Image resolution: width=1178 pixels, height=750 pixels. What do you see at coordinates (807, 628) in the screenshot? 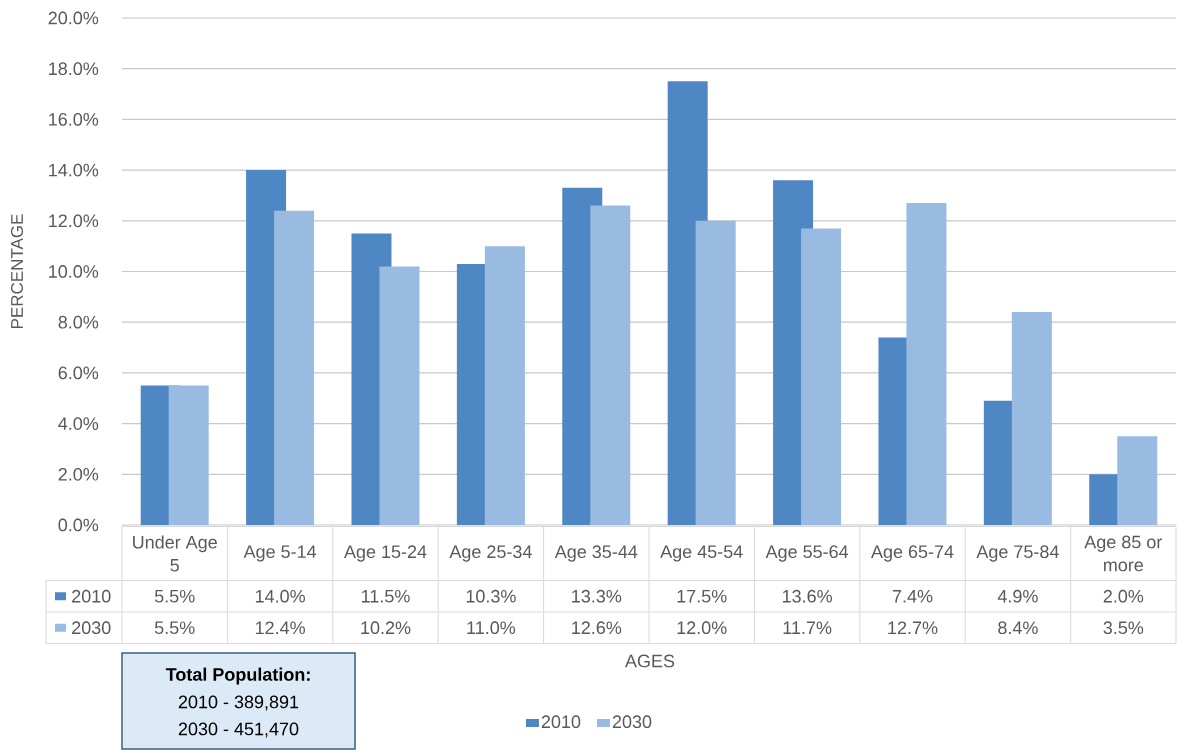
I see `data-label: 11.7%` at bounding box center [807, 628].